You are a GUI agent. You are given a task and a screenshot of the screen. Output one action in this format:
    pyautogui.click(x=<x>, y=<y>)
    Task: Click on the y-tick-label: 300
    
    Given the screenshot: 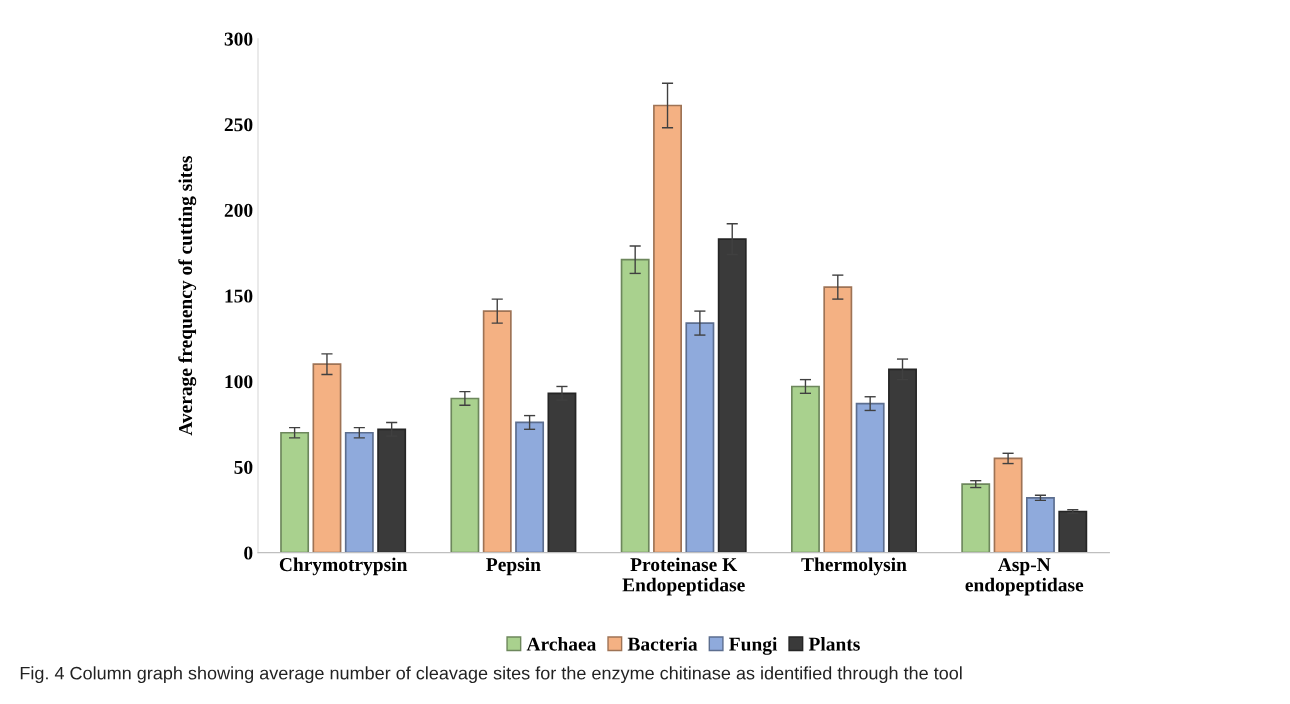 What is the action you would take?
    pyautogui.click(x=238, y=39)
    